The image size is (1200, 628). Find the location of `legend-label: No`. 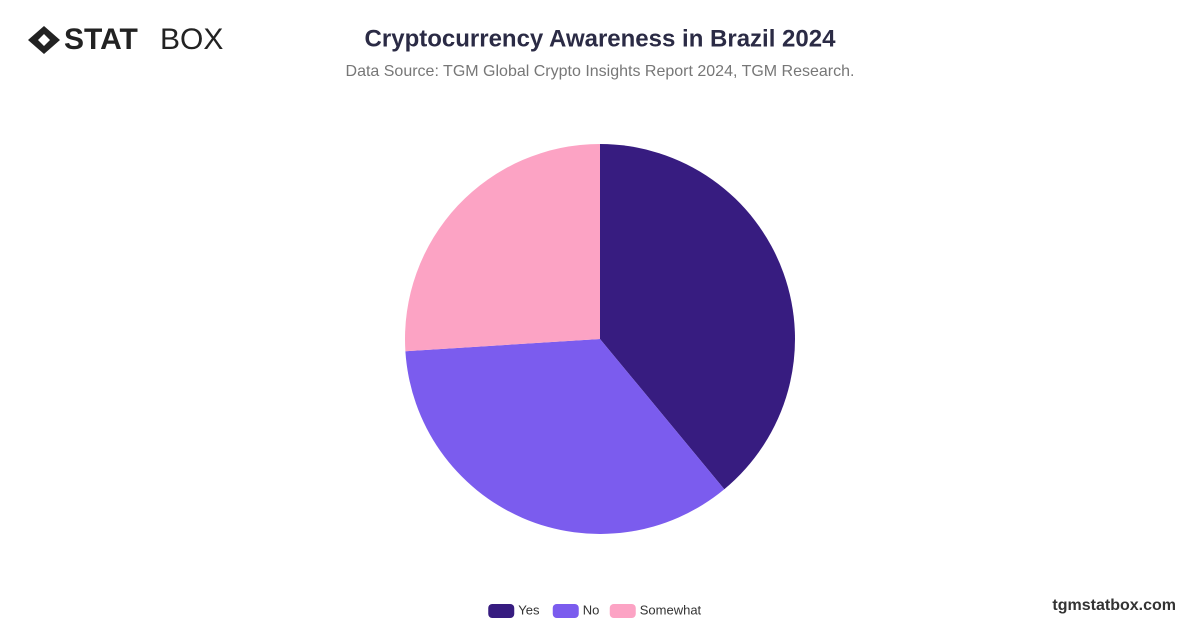

legend-label: No is located at coordinates (591, 609).